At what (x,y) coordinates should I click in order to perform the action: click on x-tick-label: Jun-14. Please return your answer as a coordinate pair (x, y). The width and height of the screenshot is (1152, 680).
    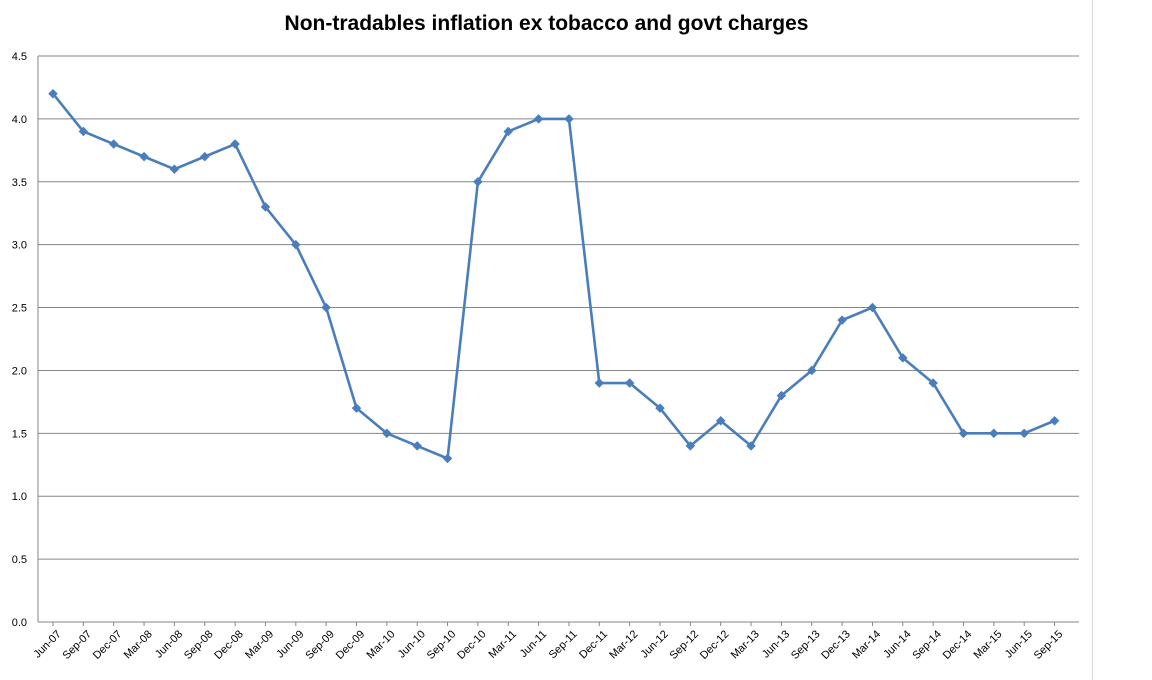
    Looking at the image, I should click on (897, 644).